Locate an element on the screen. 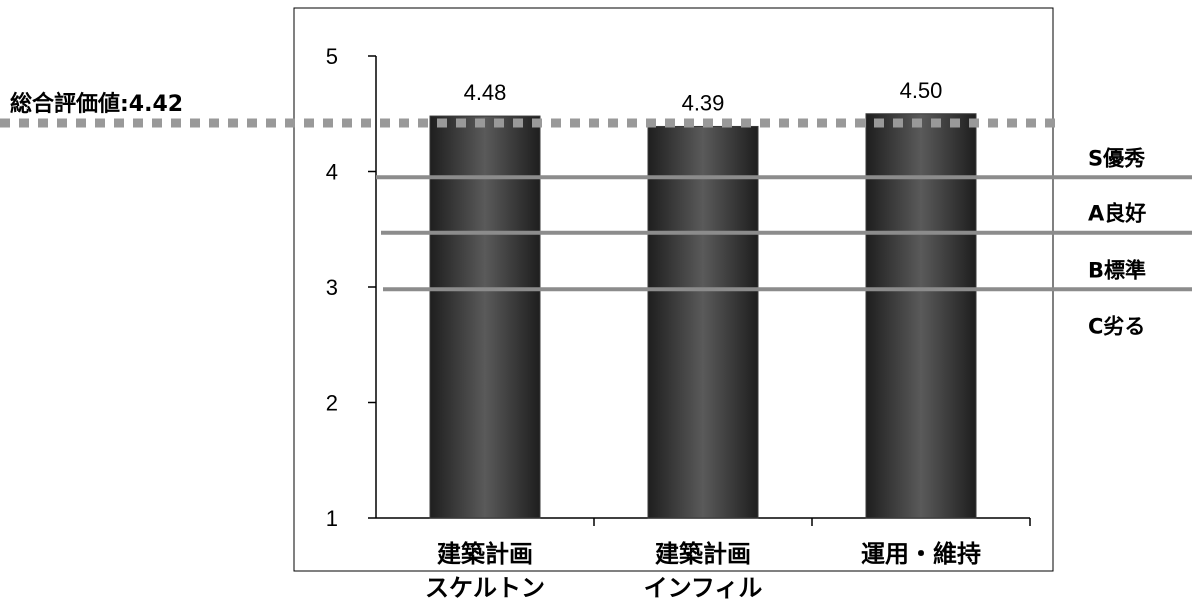 The width and height of the screenshot is (1192, 605). band-label: B標準 is located at coordinates (1117, 270).